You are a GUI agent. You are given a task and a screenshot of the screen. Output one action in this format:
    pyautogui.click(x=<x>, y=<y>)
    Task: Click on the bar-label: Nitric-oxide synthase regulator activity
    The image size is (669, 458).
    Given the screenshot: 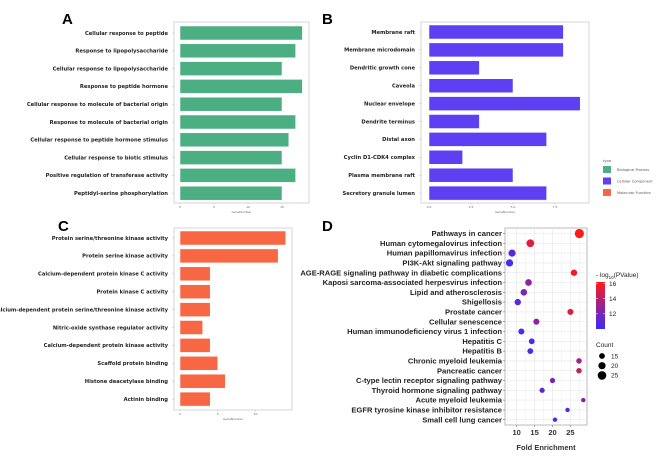 What is the action you would take?
    pyautogui.click(x=111, y=328)
    